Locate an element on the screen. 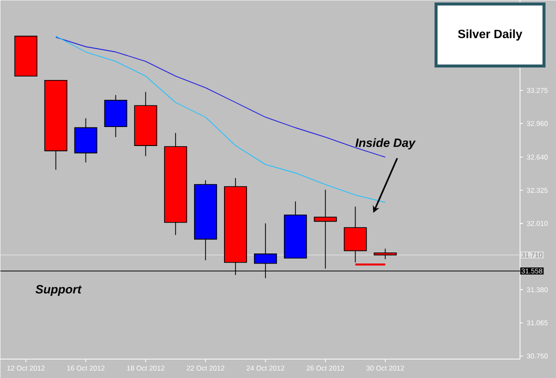 The image size is (556, 378). annotation: Inside Day is located at coordinates (385, 144).